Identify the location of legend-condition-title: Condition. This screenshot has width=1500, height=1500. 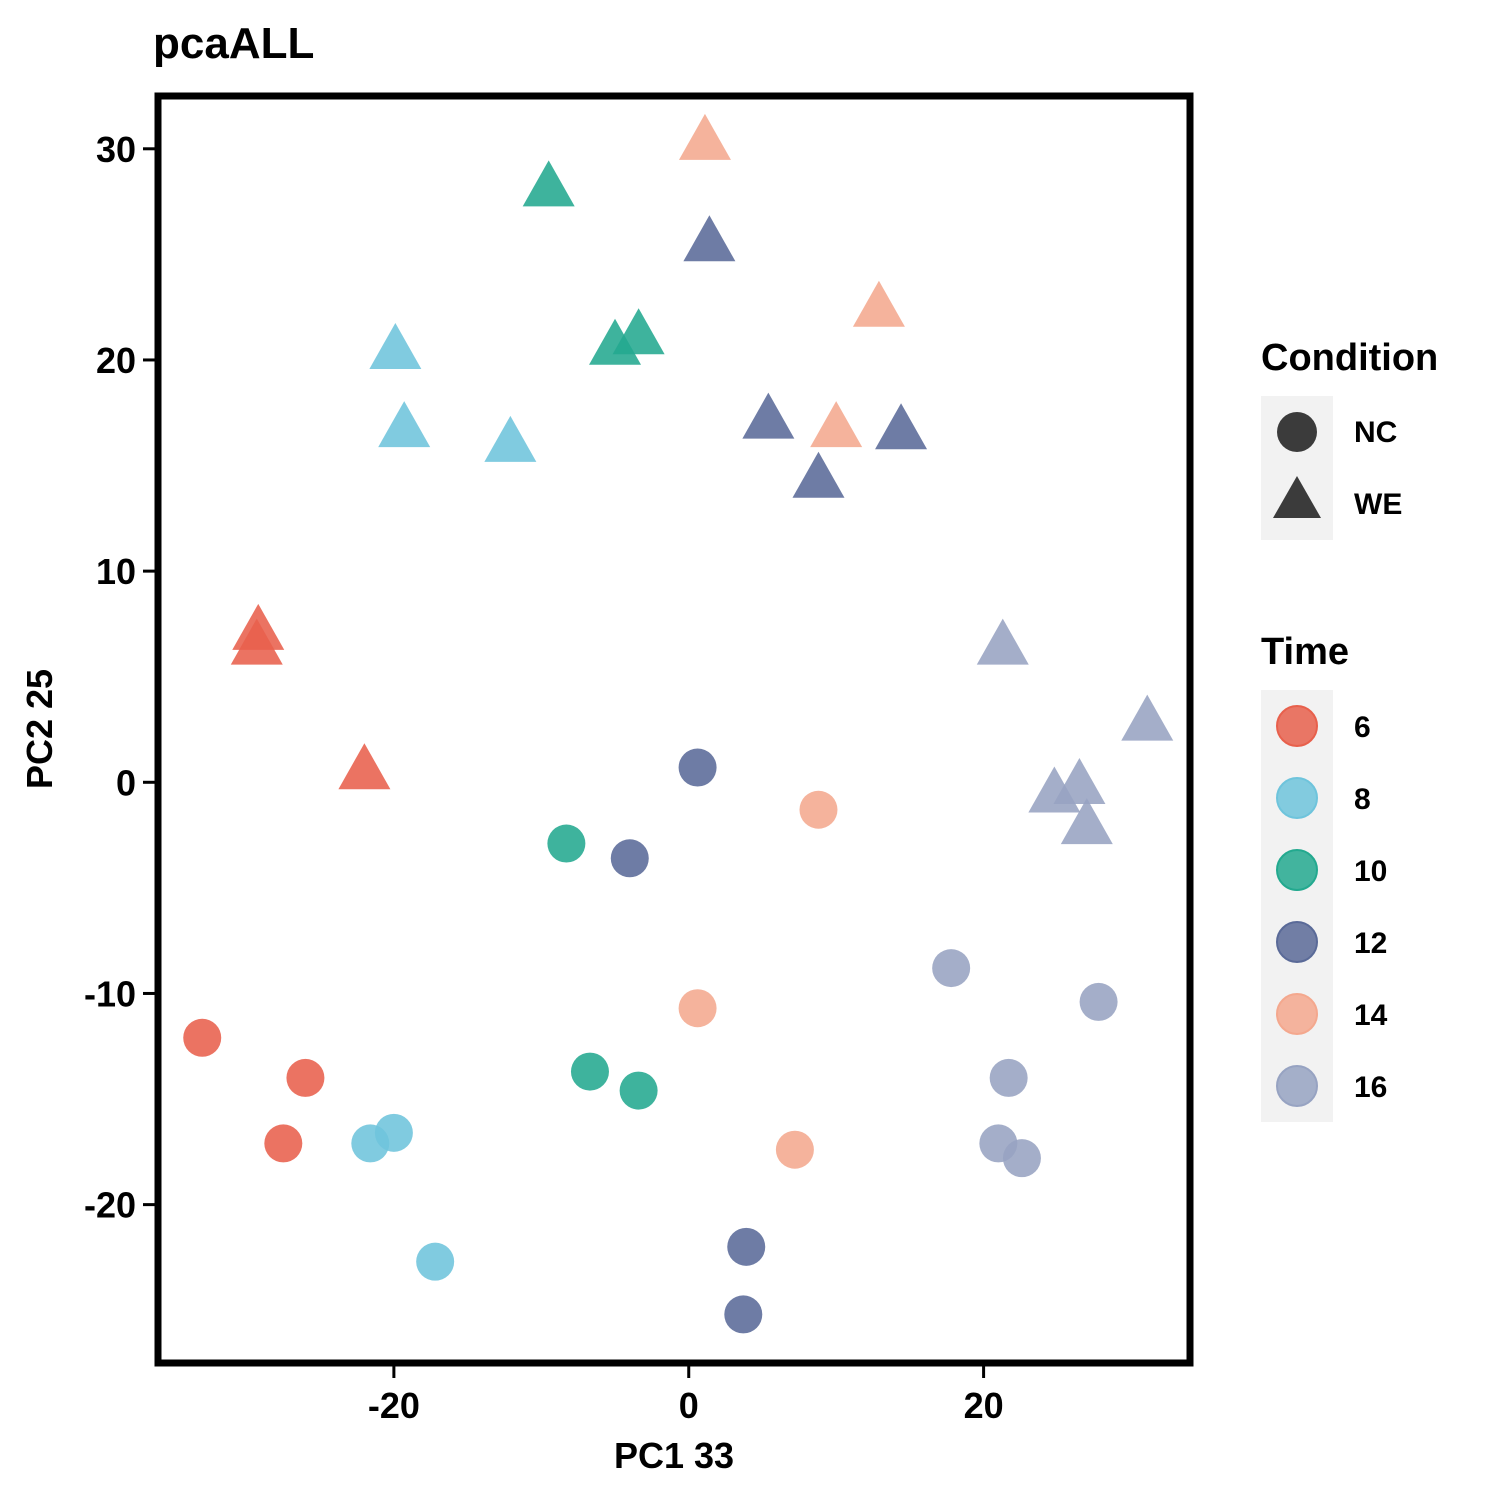
(1349, 358).